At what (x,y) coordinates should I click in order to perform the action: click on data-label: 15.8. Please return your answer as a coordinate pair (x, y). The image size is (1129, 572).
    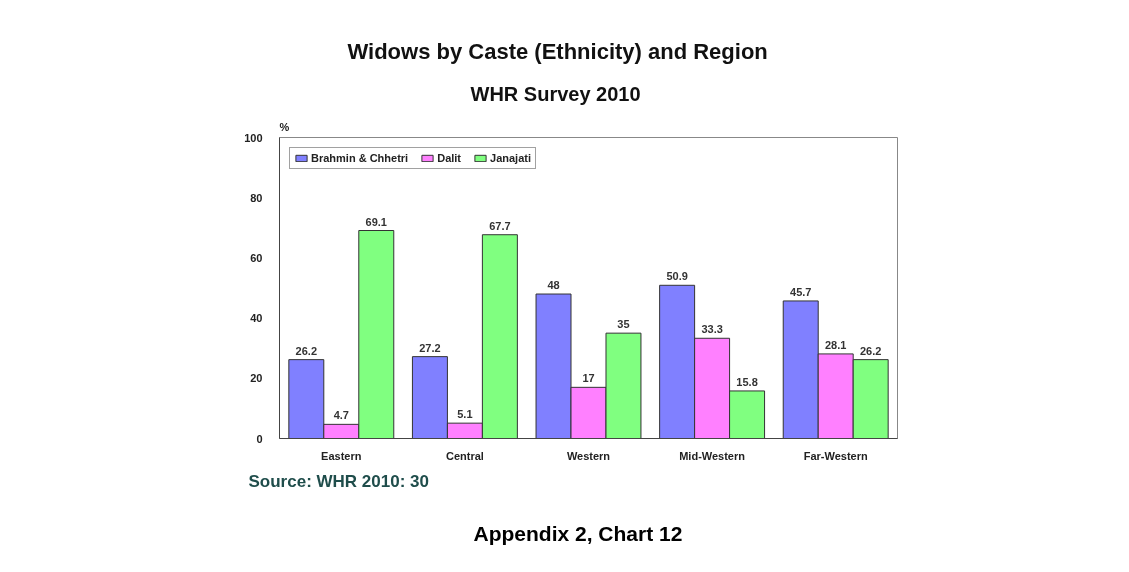
    Looking at the image, I should click on (747, 381).